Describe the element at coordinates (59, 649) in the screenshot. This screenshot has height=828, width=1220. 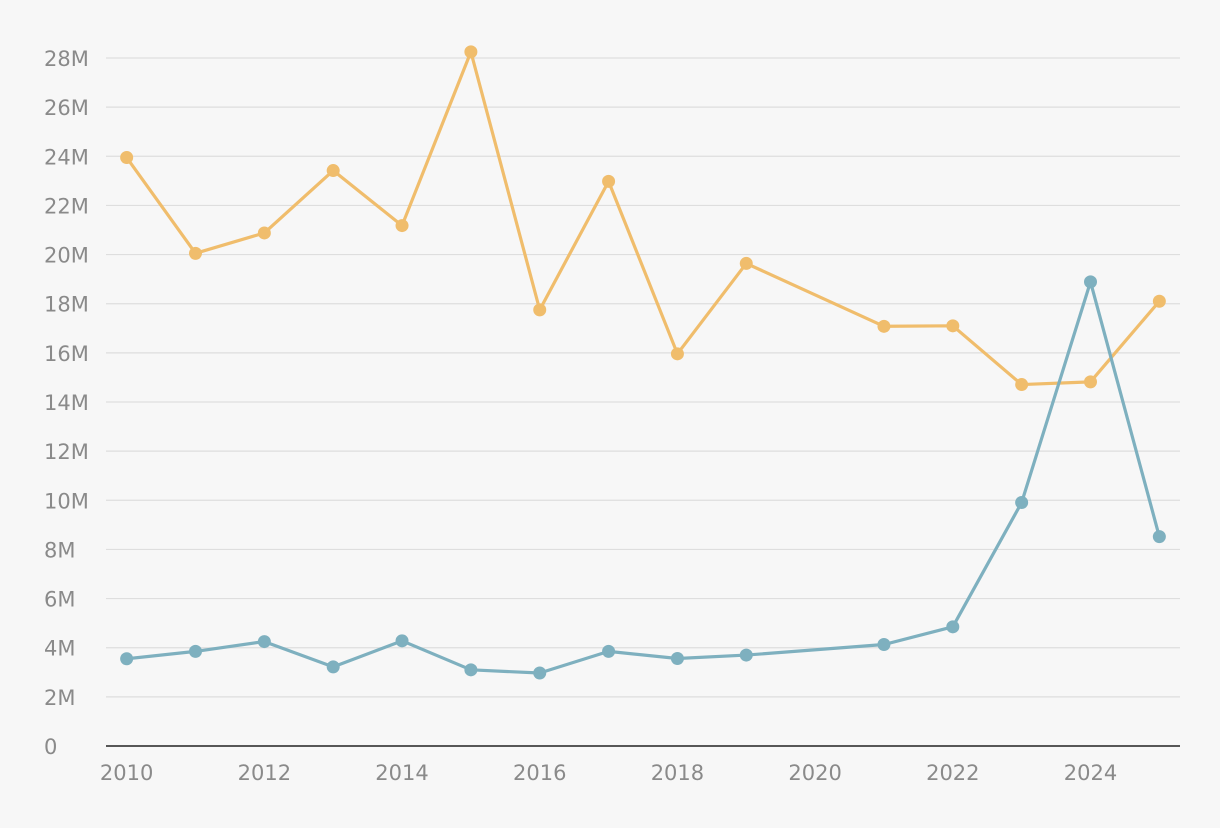
I see `y-tick-label: 4M` at that location.